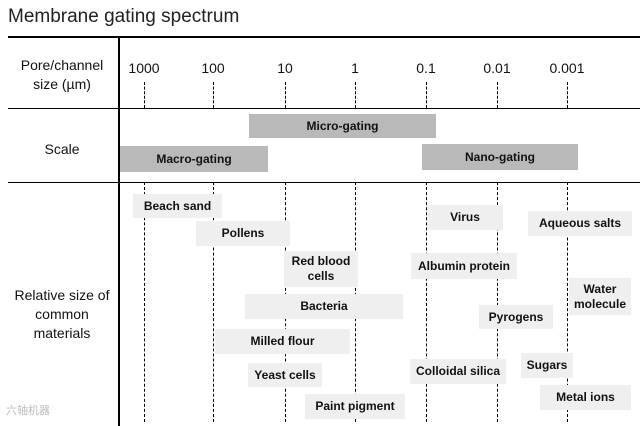 The width and height of the screenshot is (640, 426). I want to click on tick-label: 0.01, so click(497, 68).